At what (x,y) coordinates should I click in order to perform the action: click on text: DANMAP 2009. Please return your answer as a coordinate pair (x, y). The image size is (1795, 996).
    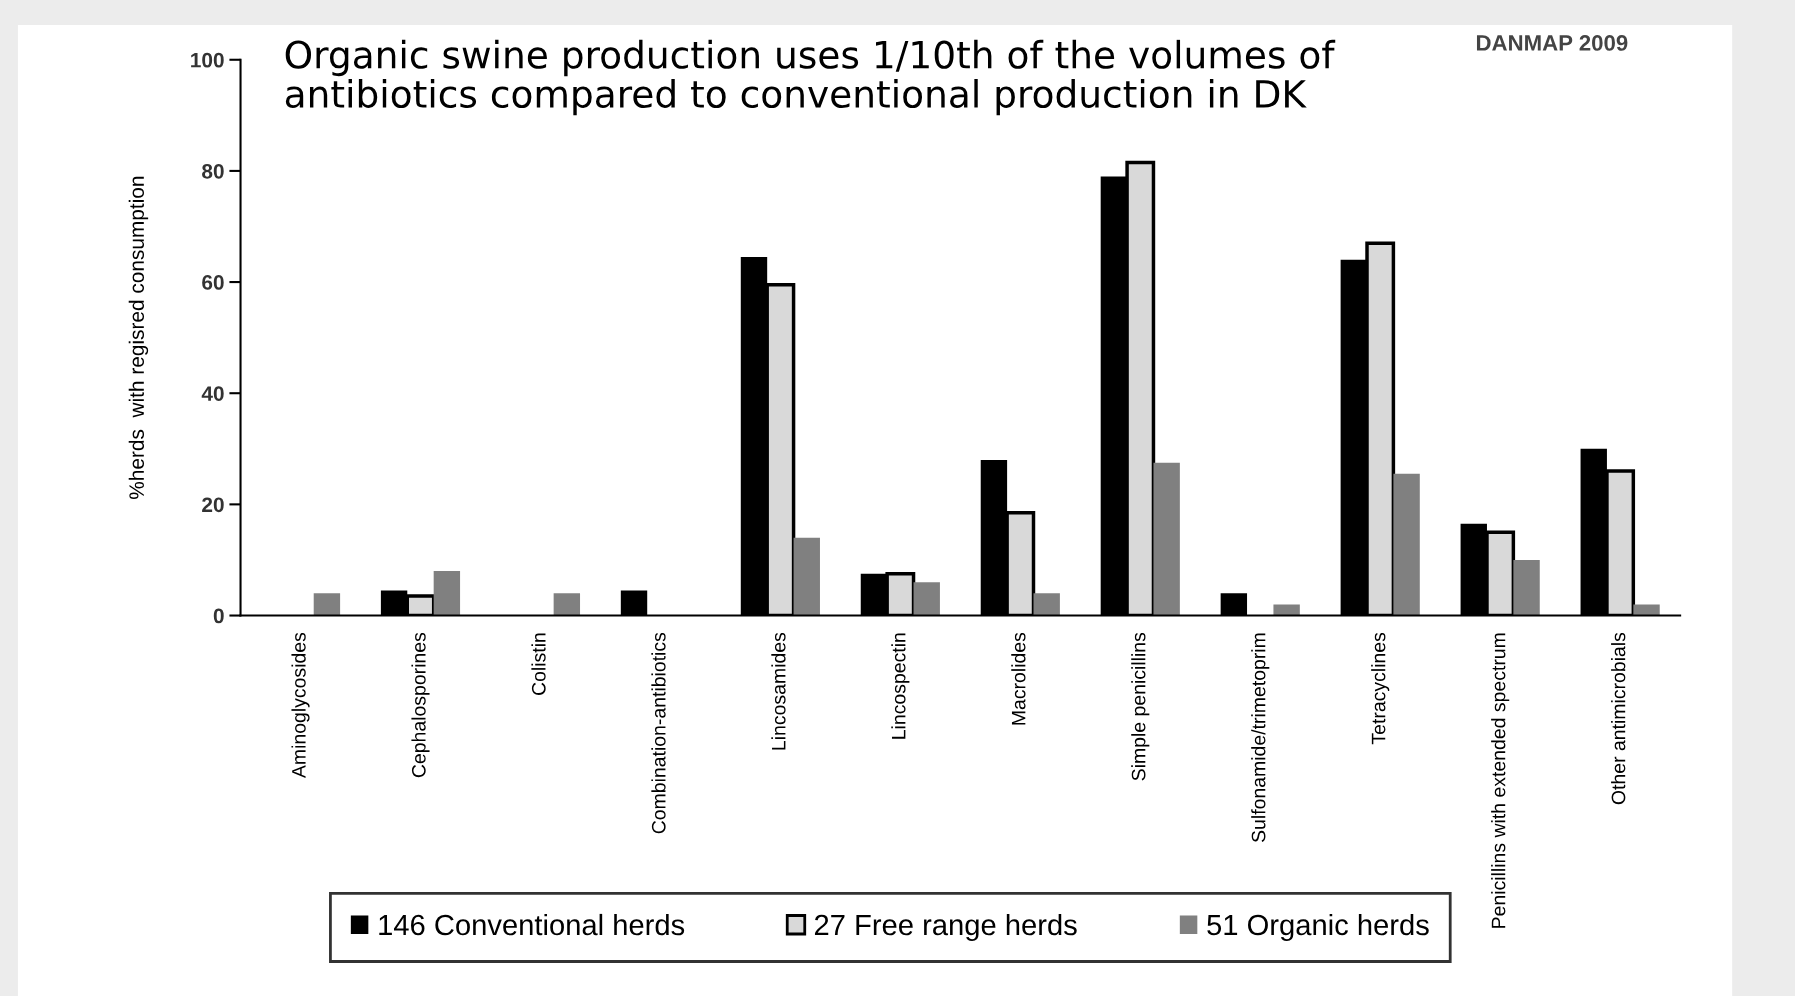
    Looking at the image, I should click on (1552, 43).